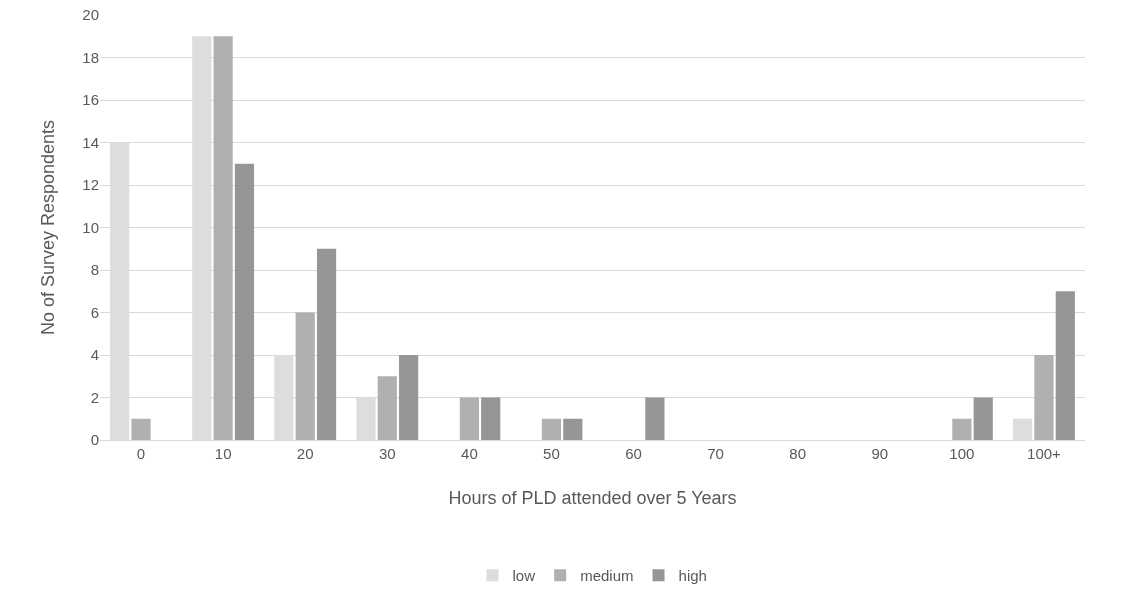 This screenshot has height=610, width=1130. What do you see at coordinates (607, 576) in the screenshot?
I see `legend-label: medium` at bounding box center [607, 576].